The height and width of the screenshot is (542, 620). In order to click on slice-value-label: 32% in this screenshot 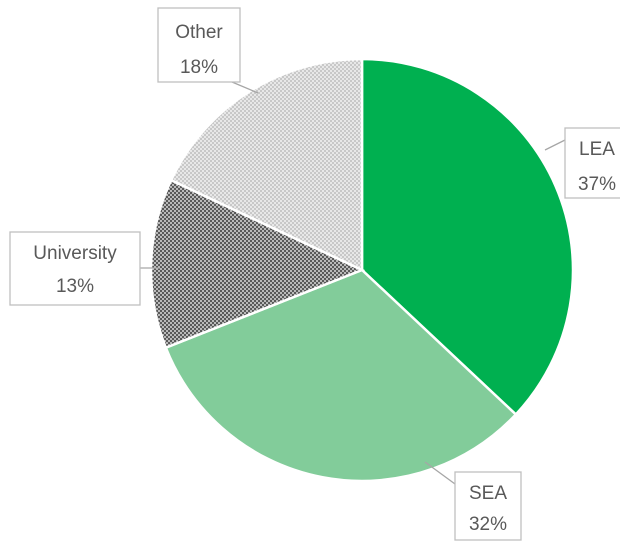, I will do `click(488, 524)`.